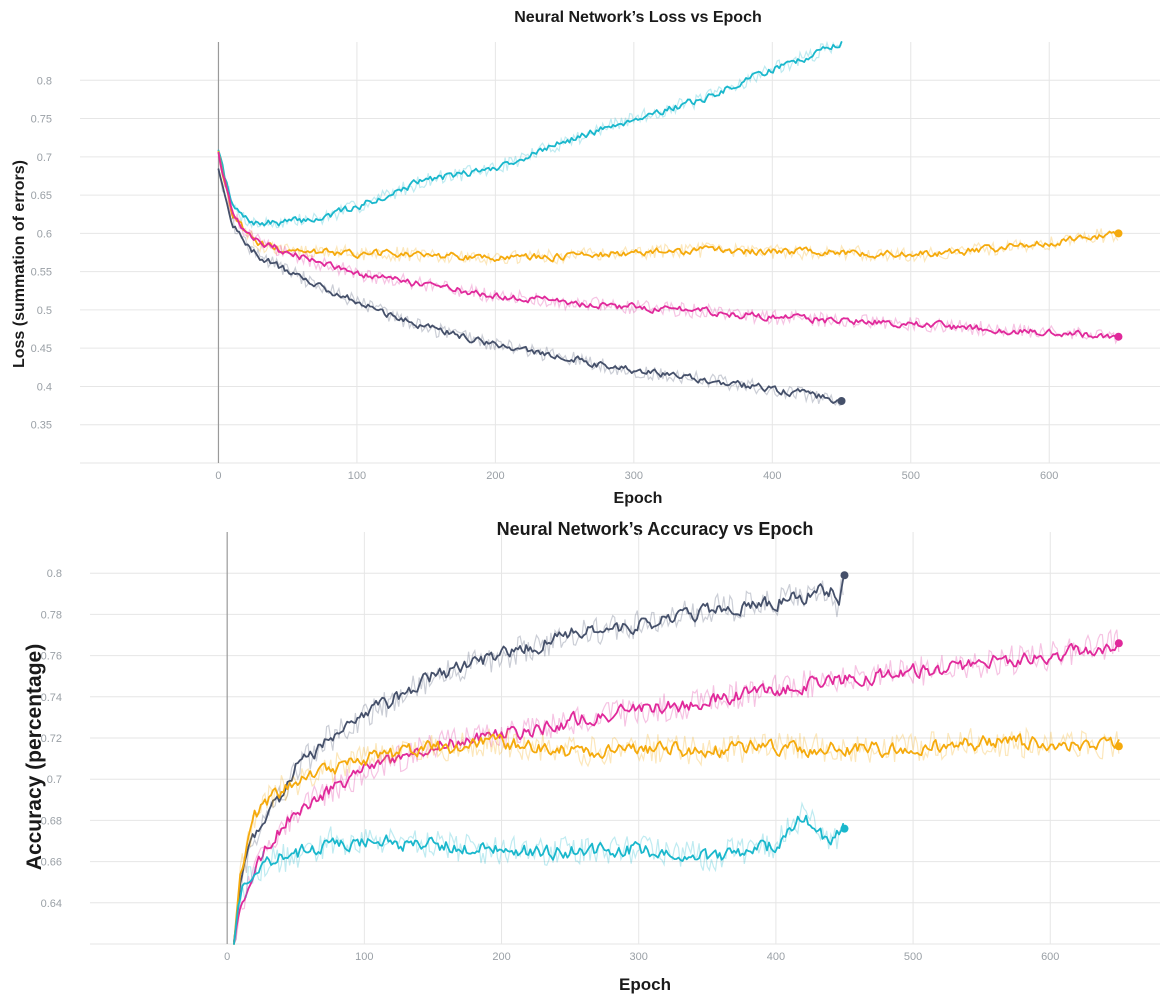 This screenshot has height=997, width=1166. Describe the element at coordinates (772, 476) in the screenshot. I see `loss-xtick-label: 400` at that location.